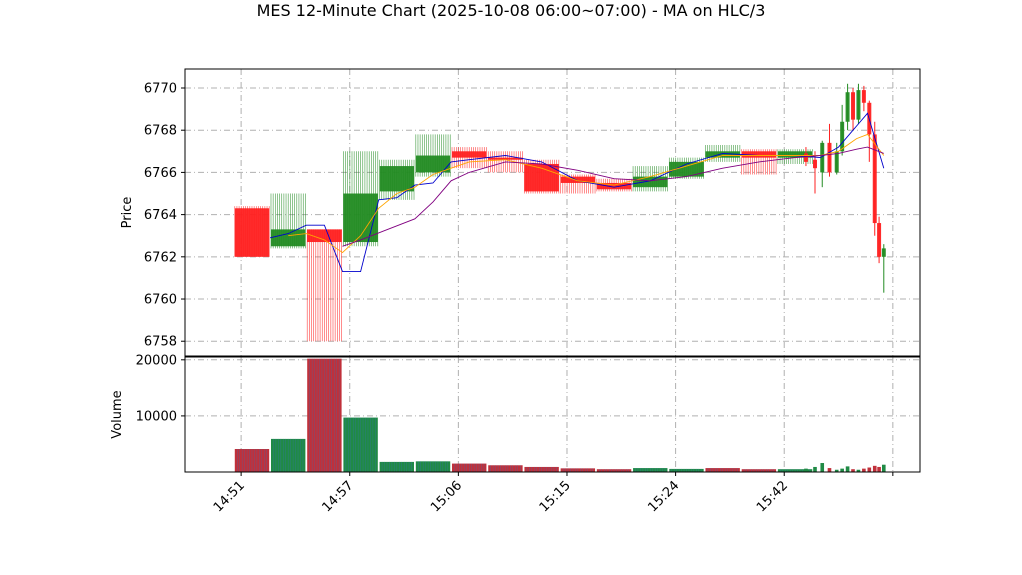  I want to click on price-ytick-label: 6762, so click(160, 257).